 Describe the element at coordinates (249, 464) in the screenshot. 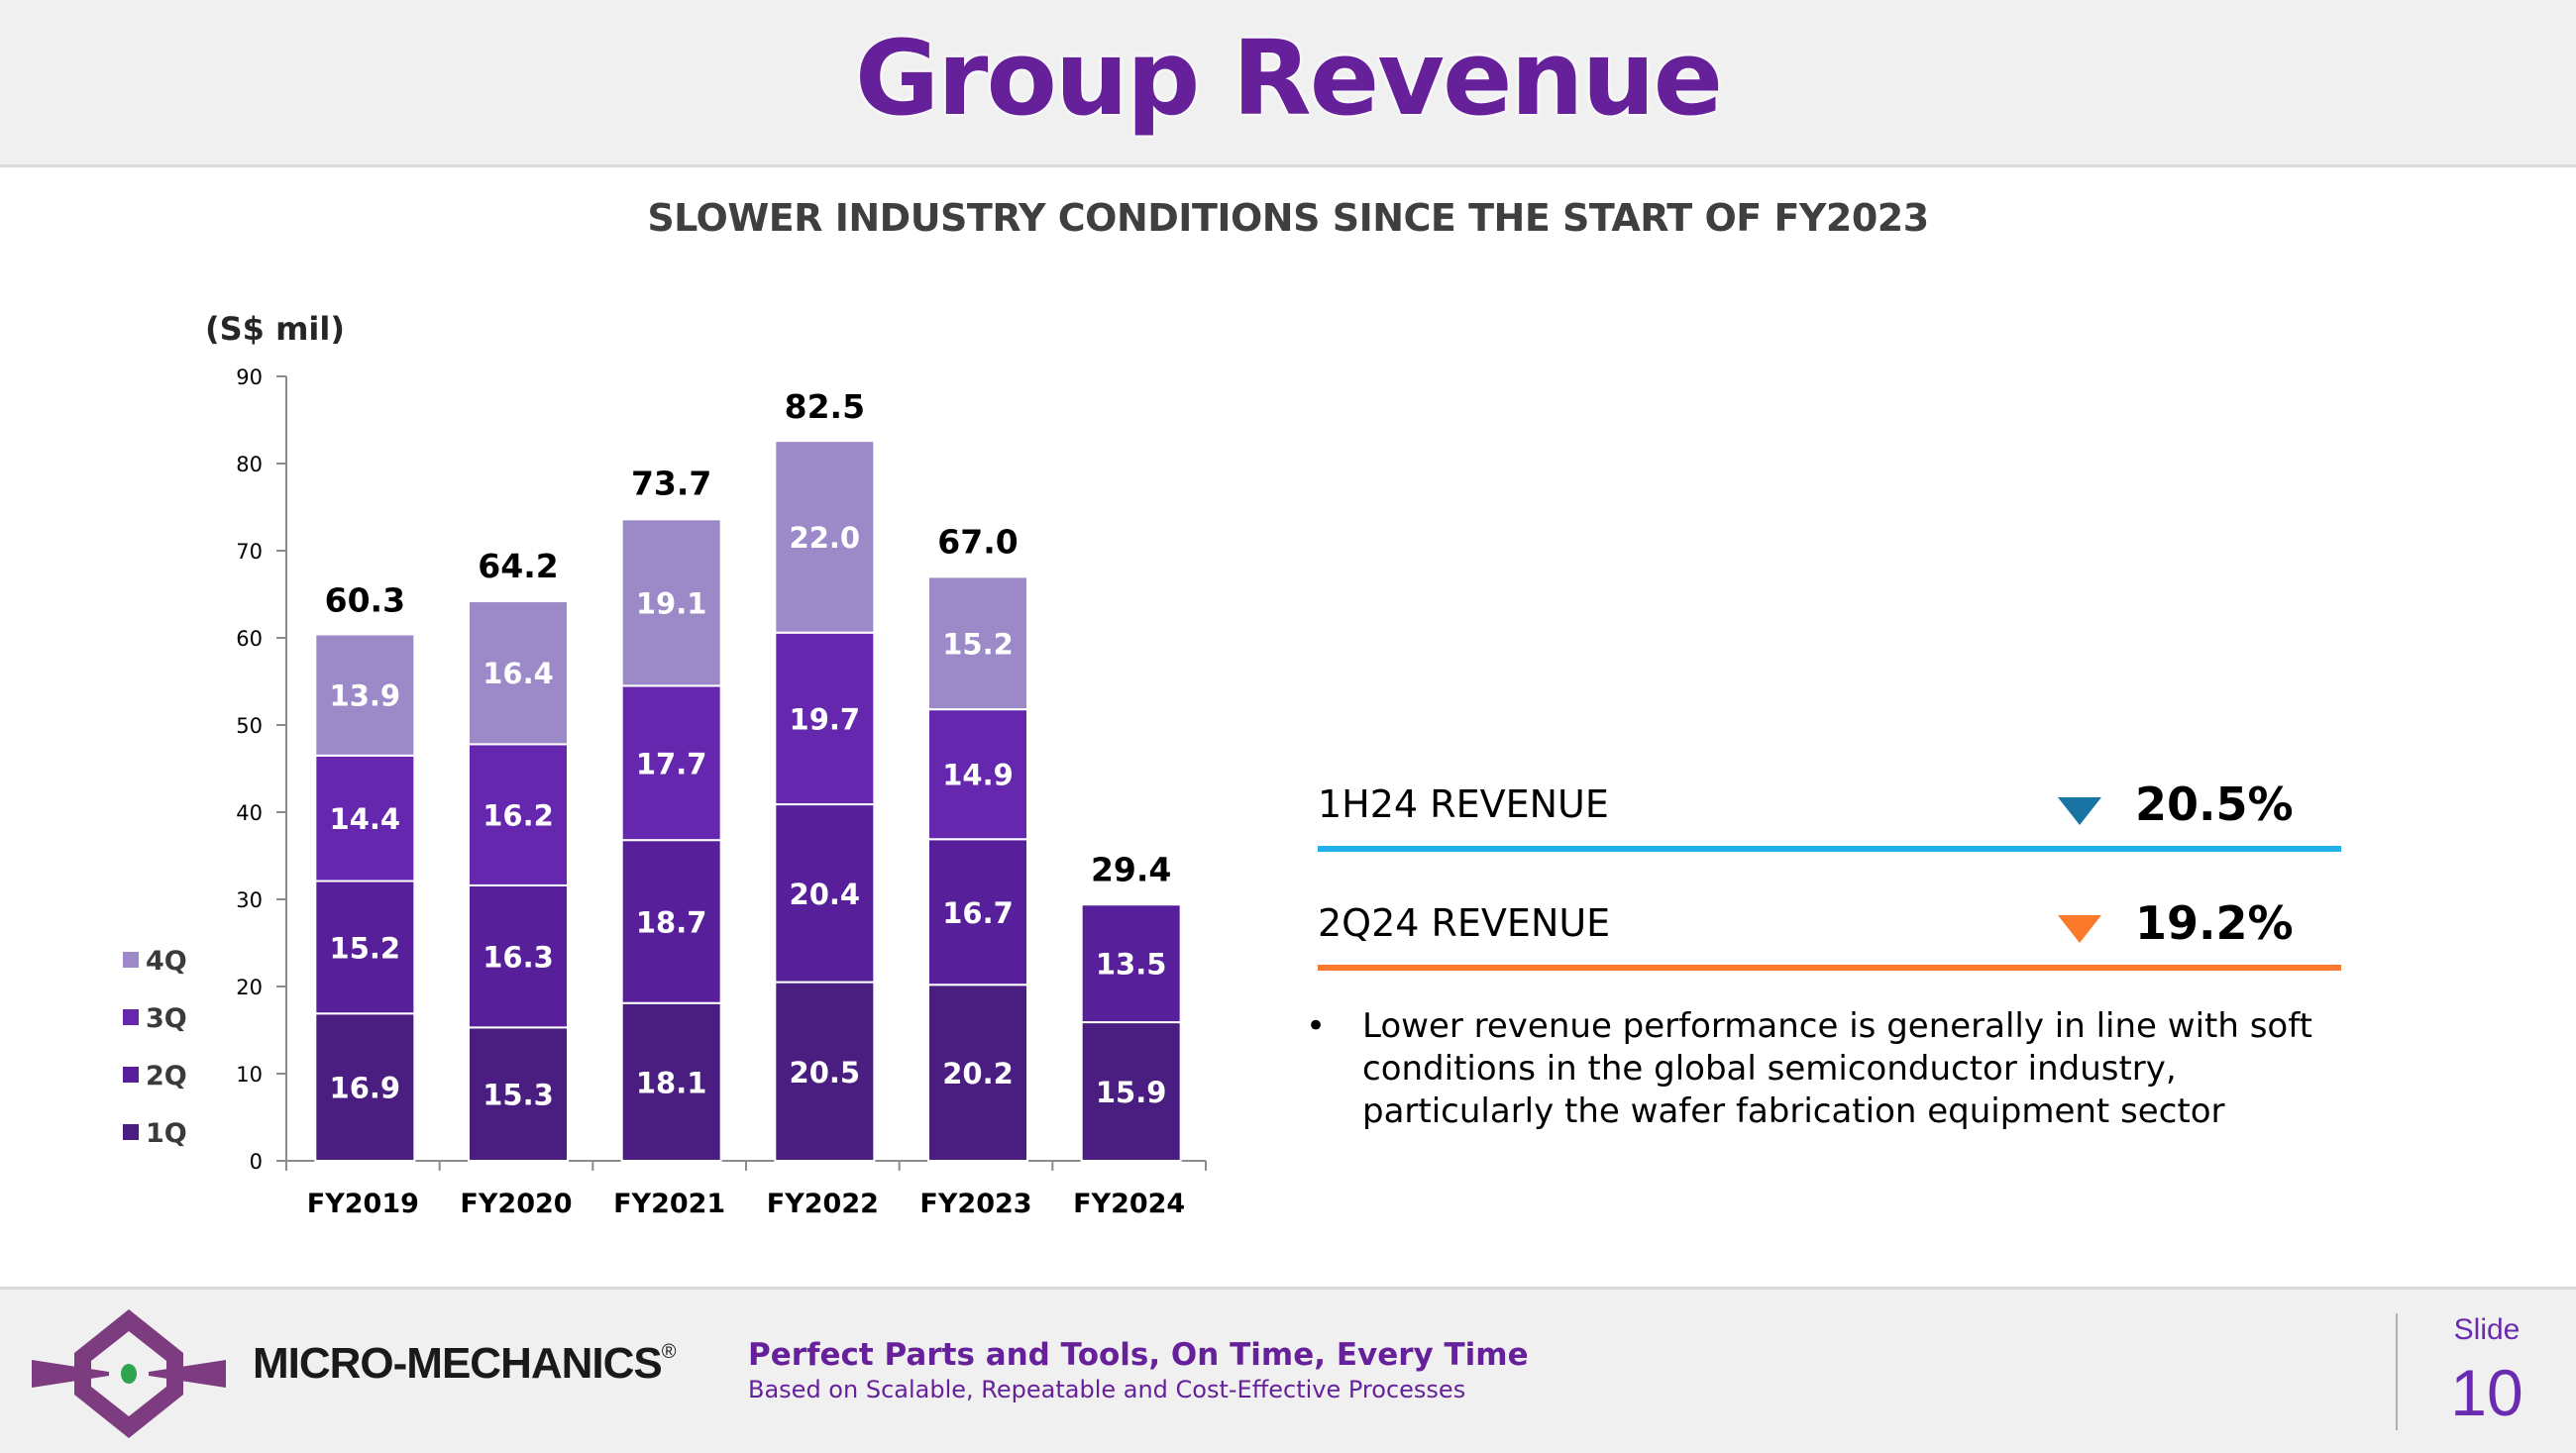

I see `y-tick-label: 80` at that location.